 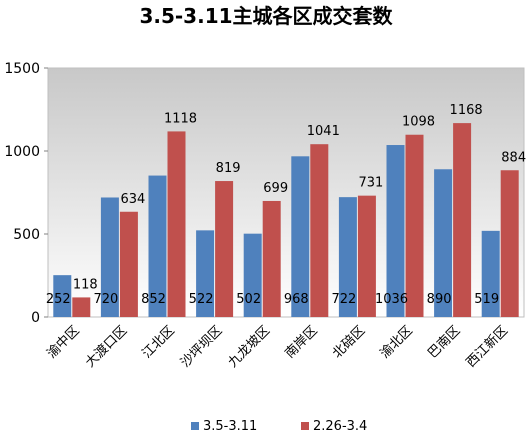 I want to click on category-label: 巴南区, so click(x=444, y=342).